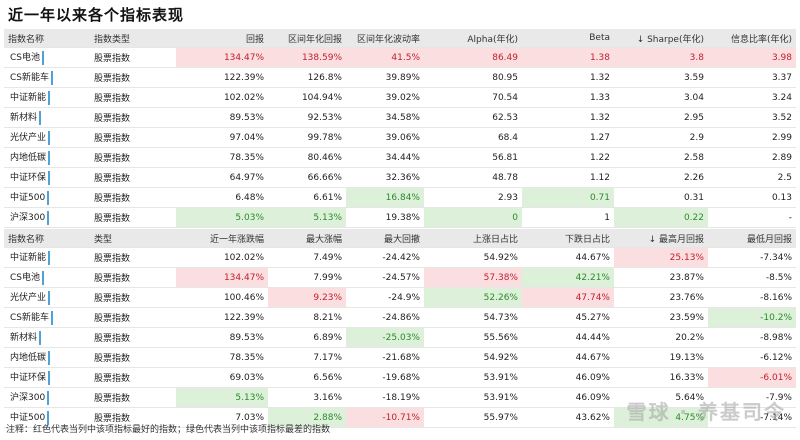 This screenshot has width=800, height=440. Describe the element at coordinates (29, 157) in the screenshot. I see `index-name: 内地低碳` at that location.